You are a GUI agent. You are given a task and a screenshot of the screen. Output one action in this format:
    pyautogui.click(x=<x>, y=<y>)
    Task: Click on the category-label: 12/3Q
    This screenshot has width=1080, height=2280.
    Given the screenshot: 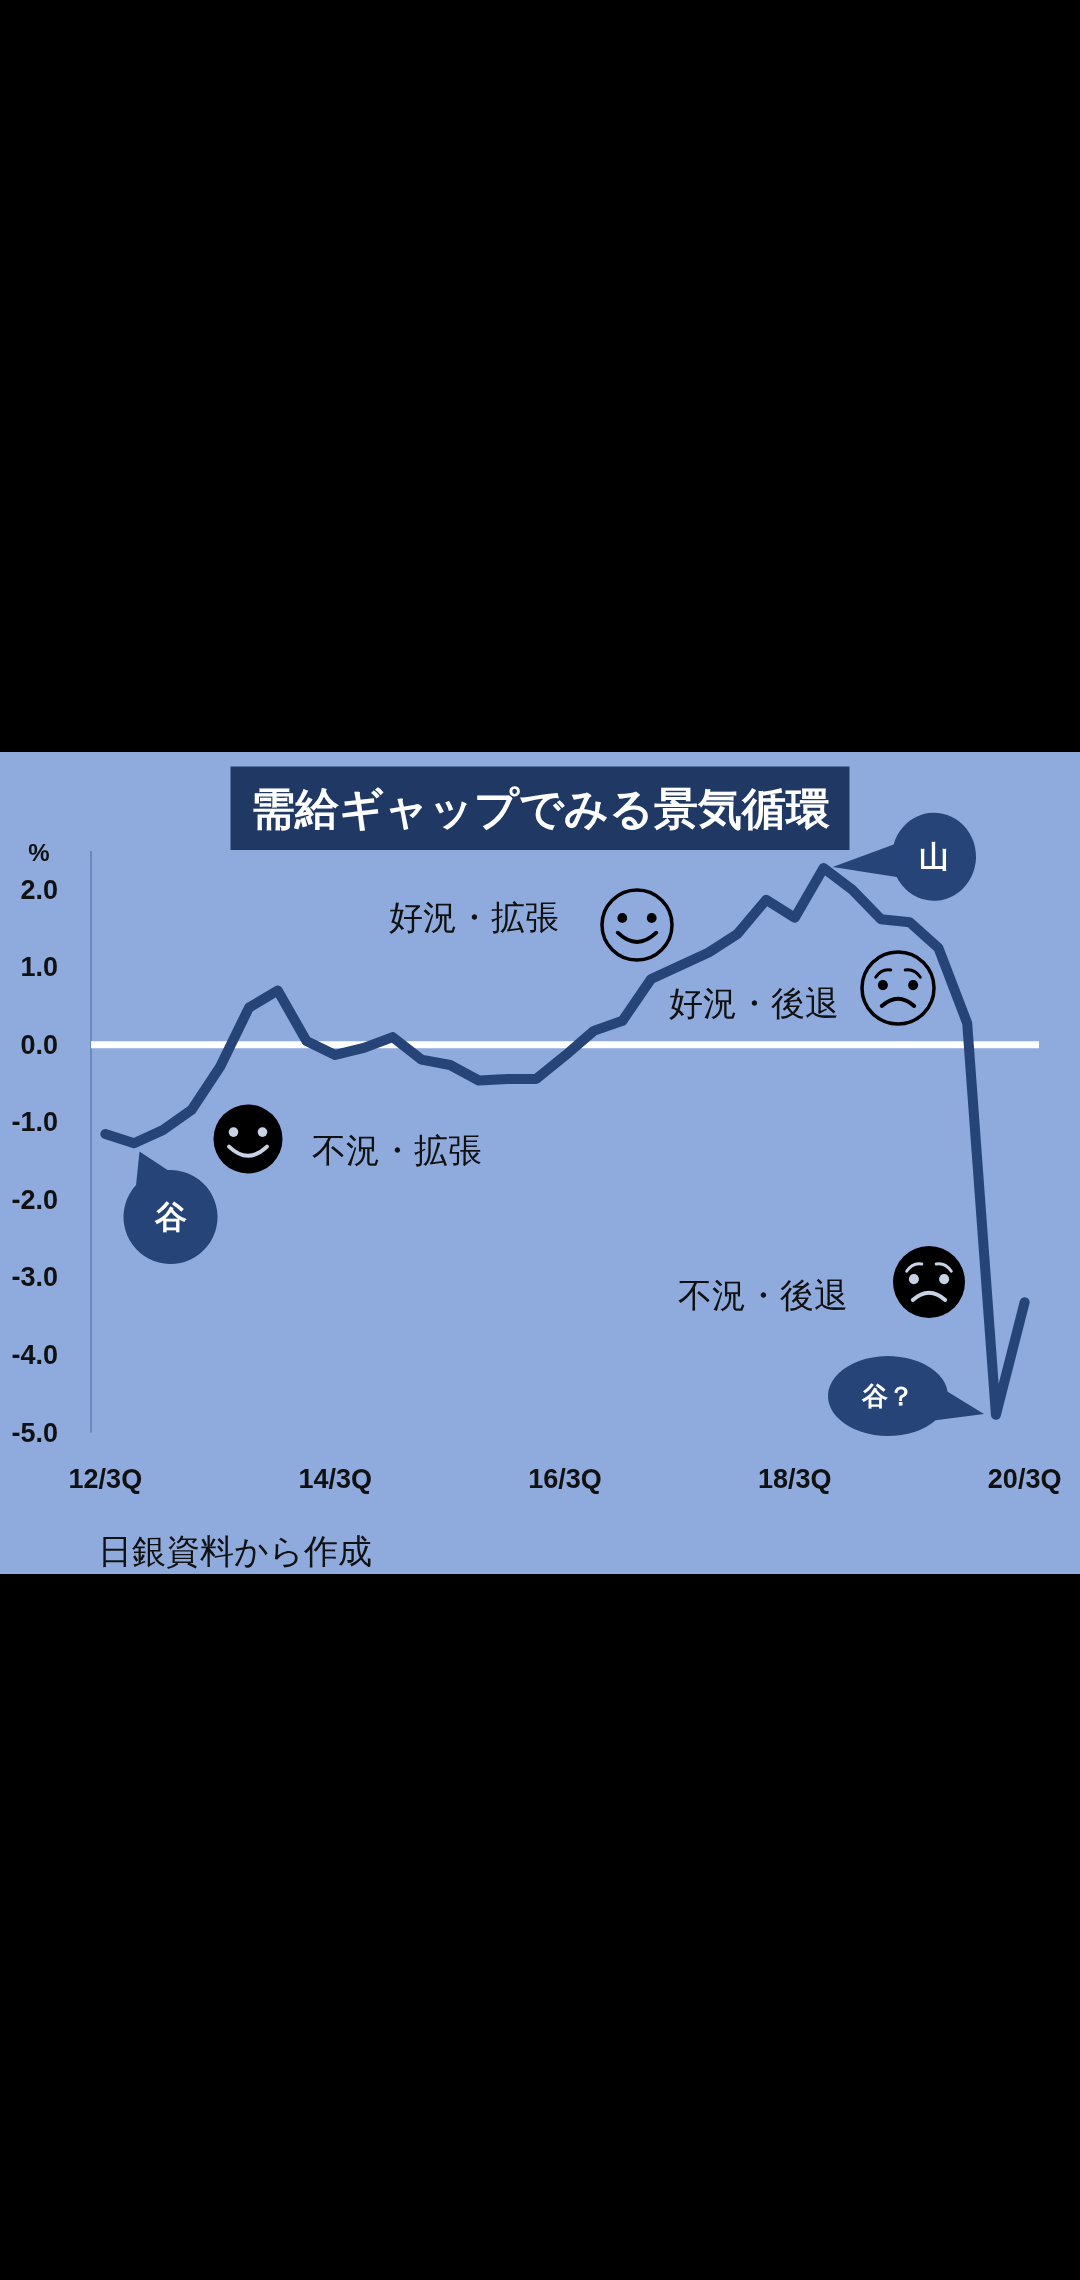 What is the action you would take?
    pyautogui.click(x=105, y=1479)
    